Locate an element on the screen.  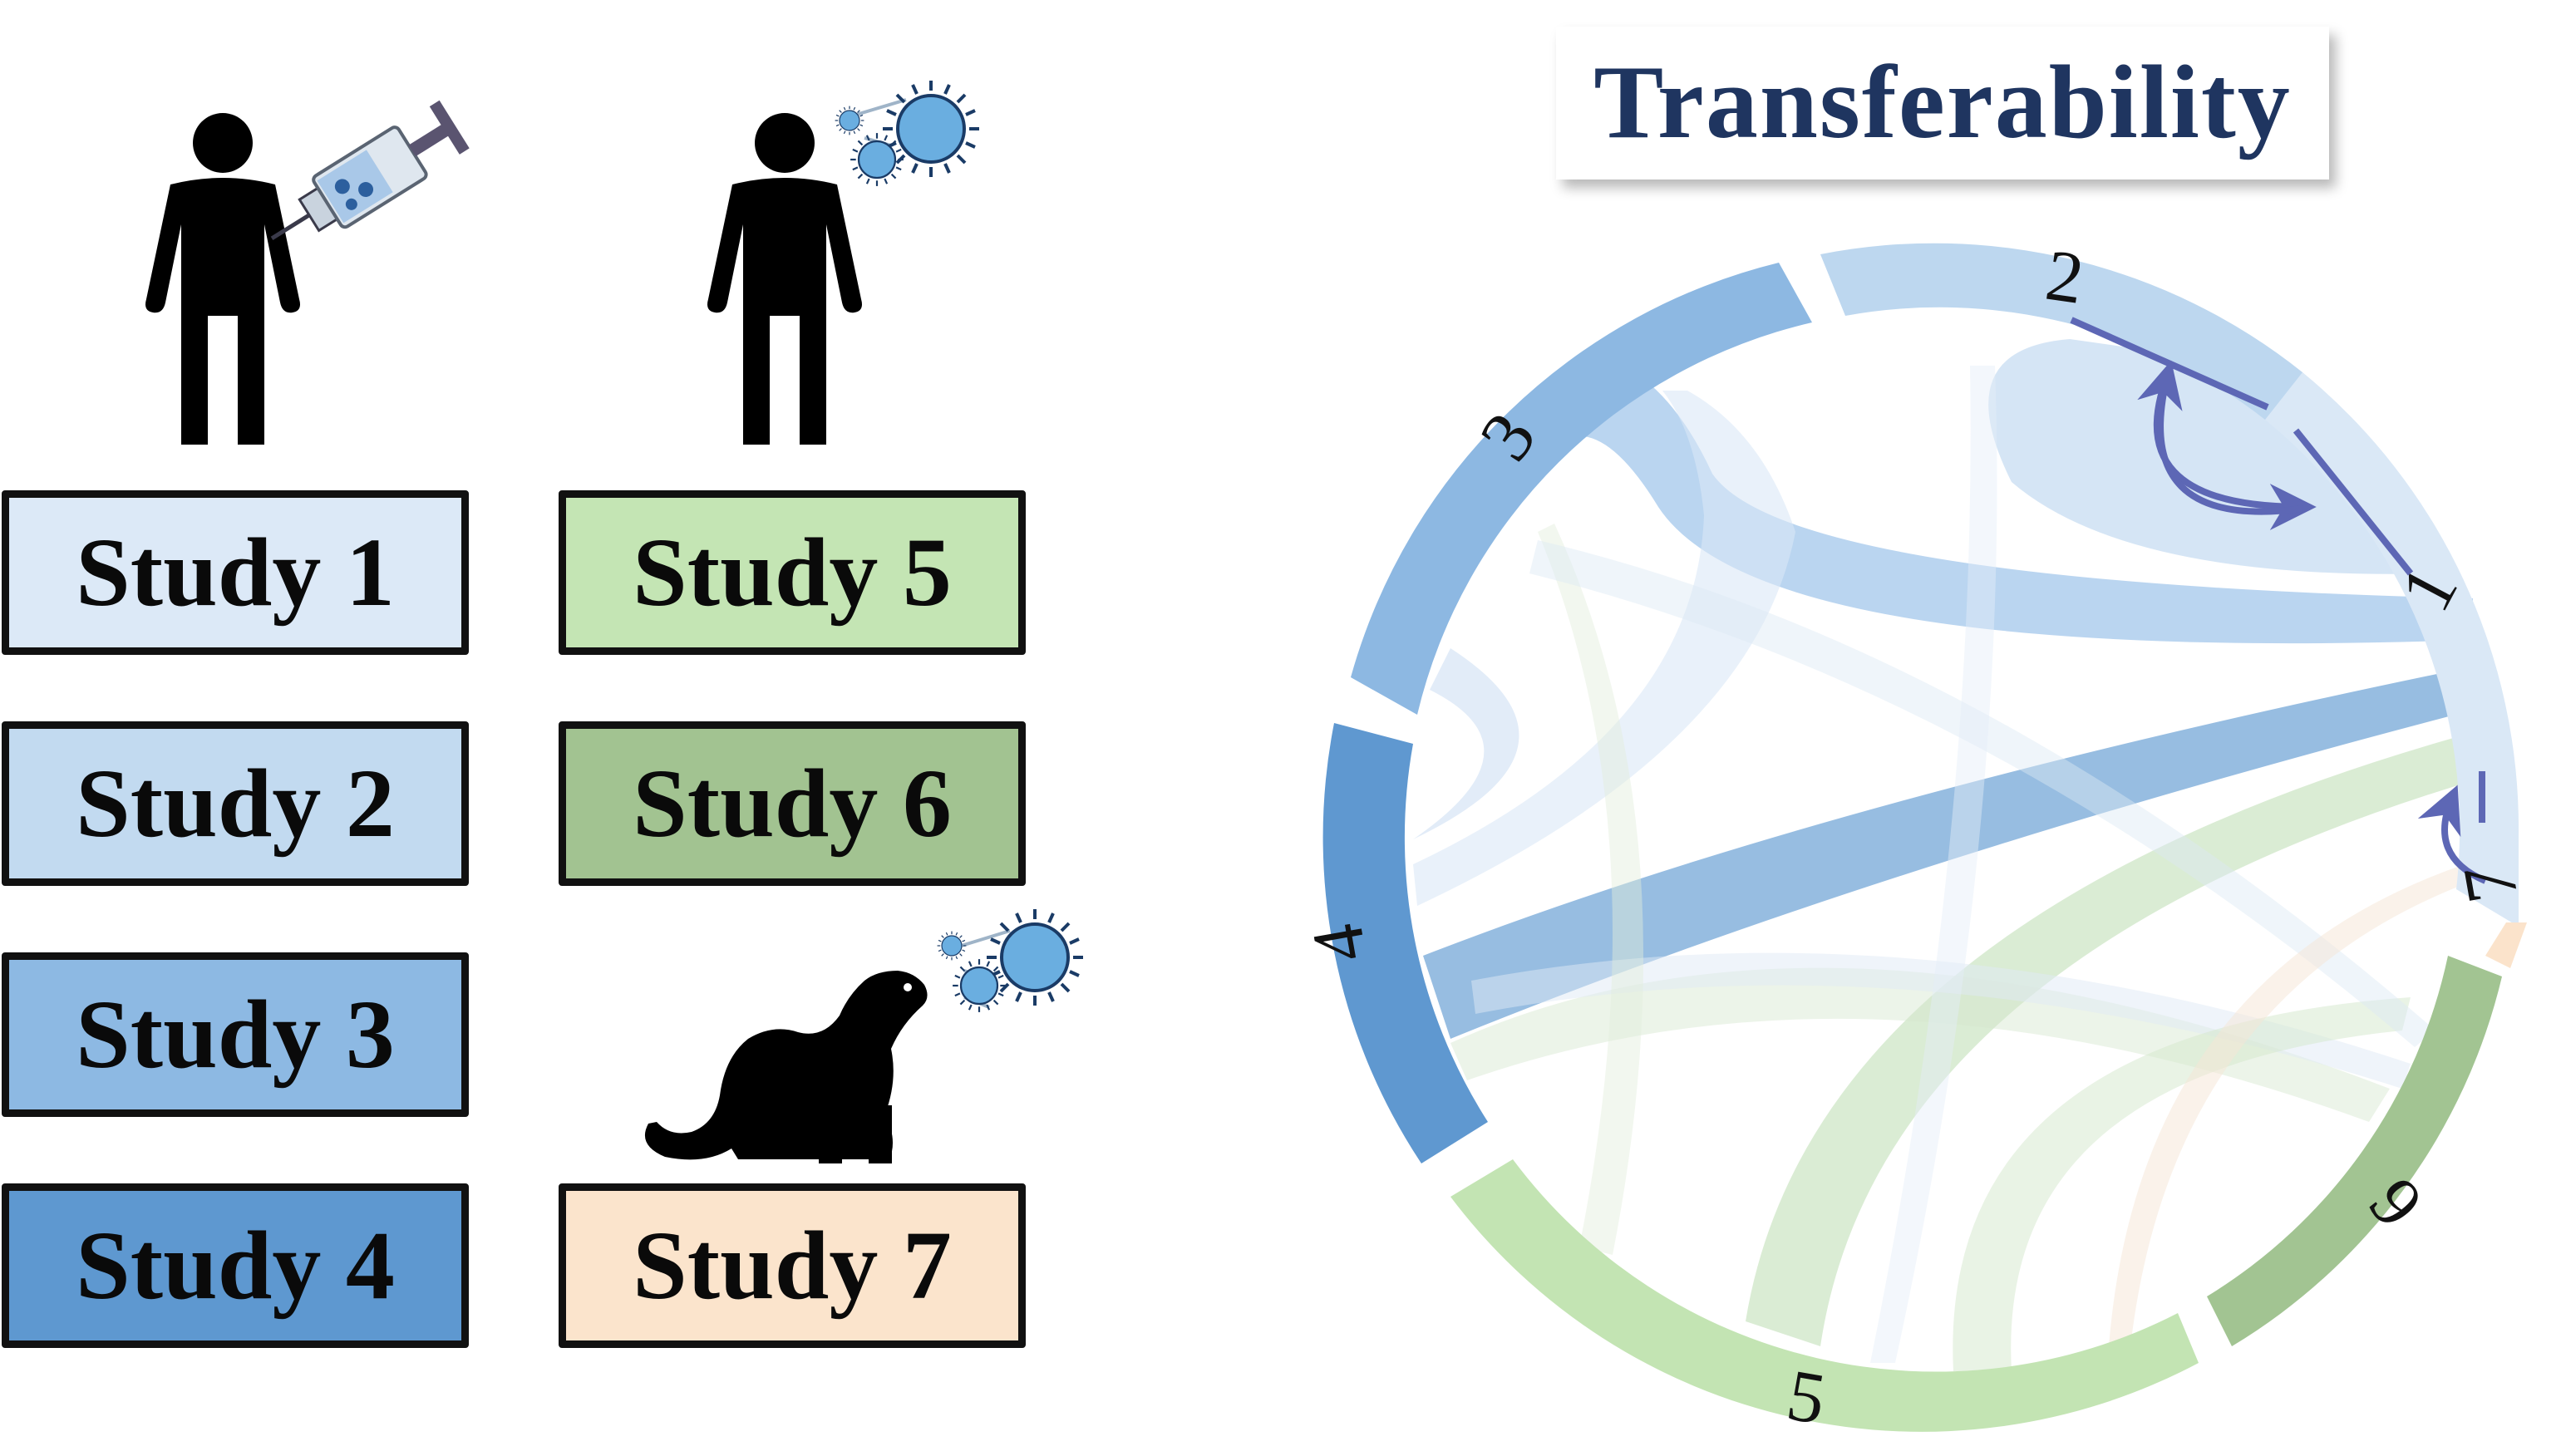
study-2-box: Study 2 is located at coordinates (235, 803).